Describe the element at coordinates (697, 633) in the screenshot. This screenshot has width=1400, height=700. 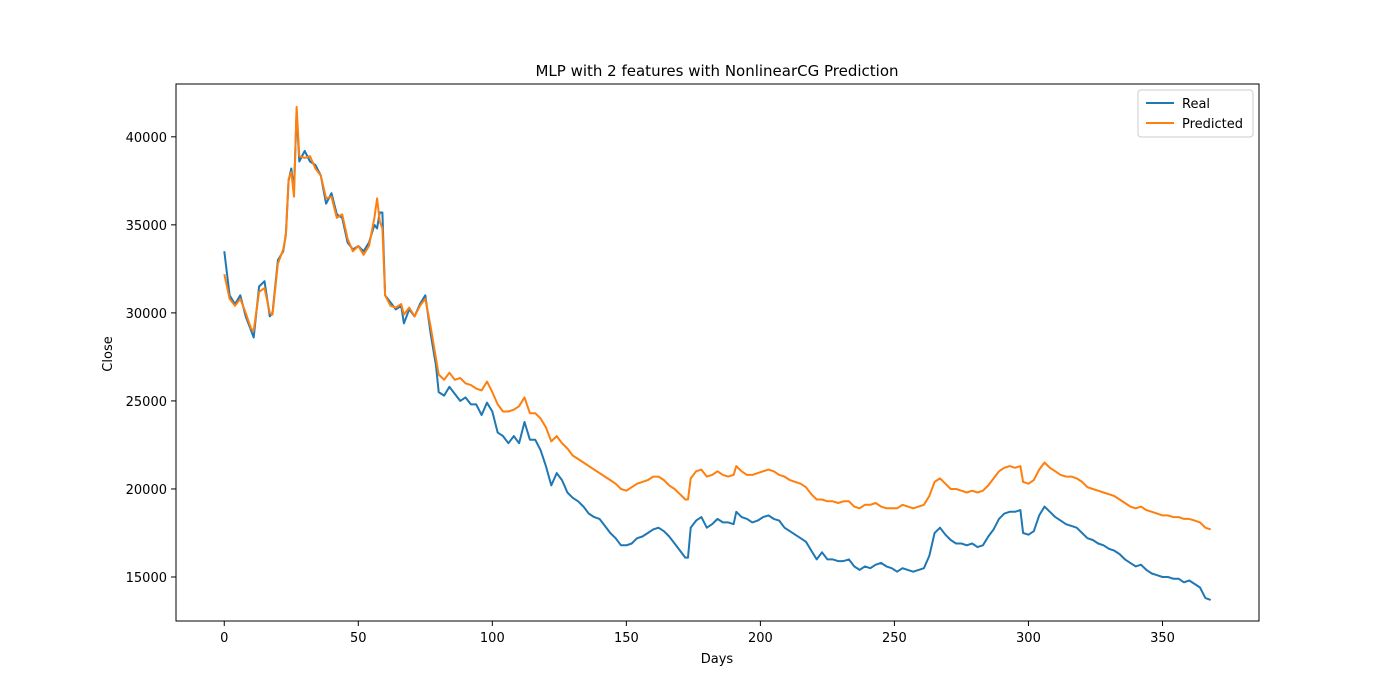
I see `x-axis: 0 50 100 150 200 250 300 350` at that location.